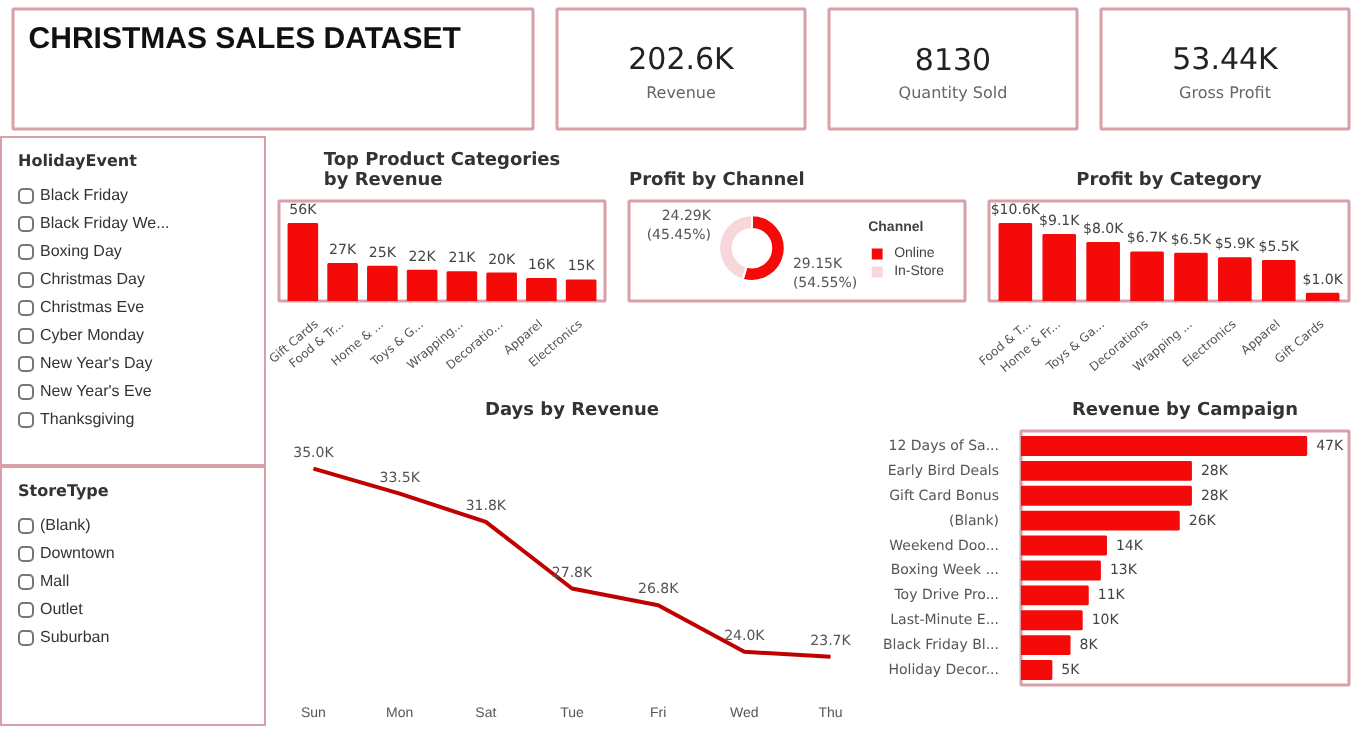 The width and height of the screenshot is (1360, 738). Describe the element at coordinates (953, 60) in the screenshot. I see `text: 8130` at that location.